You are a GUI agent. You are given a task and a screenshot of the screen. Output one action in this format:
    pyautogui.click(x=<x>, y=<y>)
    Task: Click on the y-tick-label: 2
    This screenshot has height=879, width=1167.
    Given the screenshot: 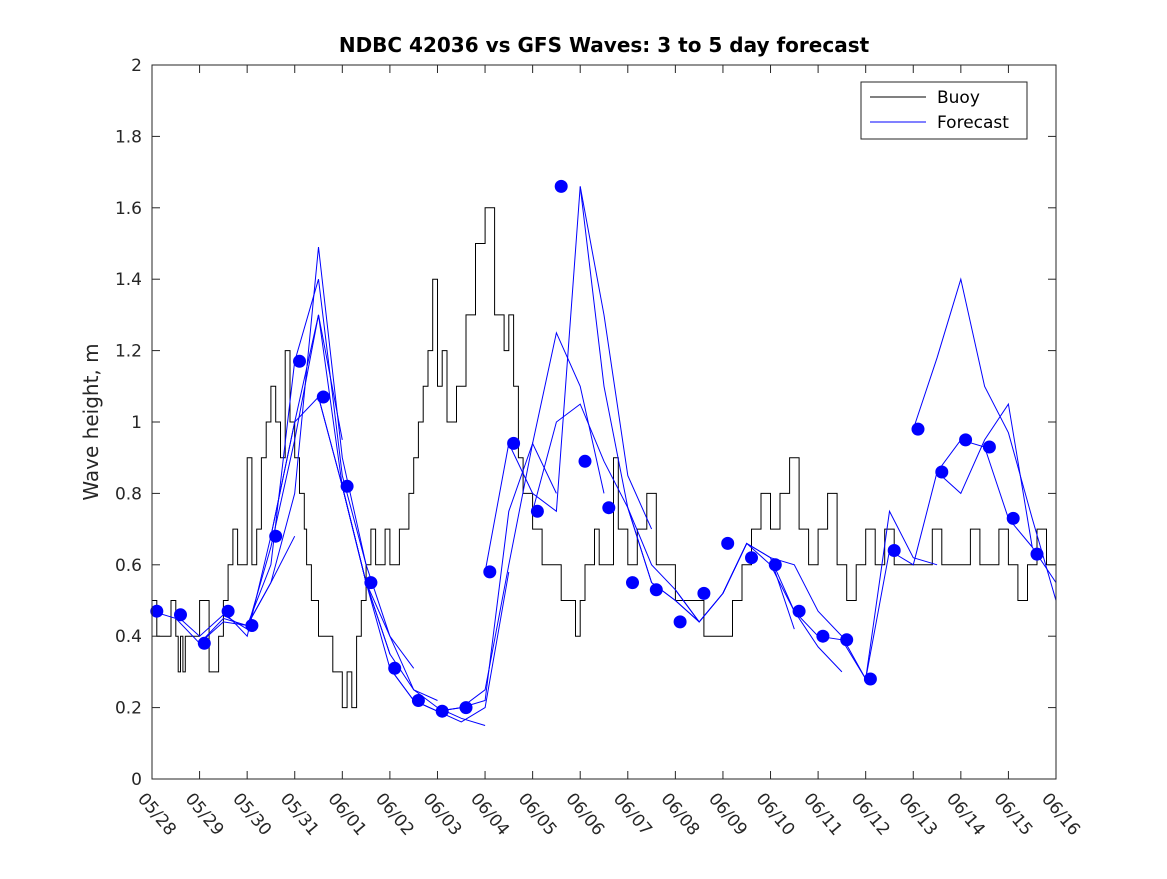 What is the action you would take?
    pyautogui.click(x=136, y=66)
    